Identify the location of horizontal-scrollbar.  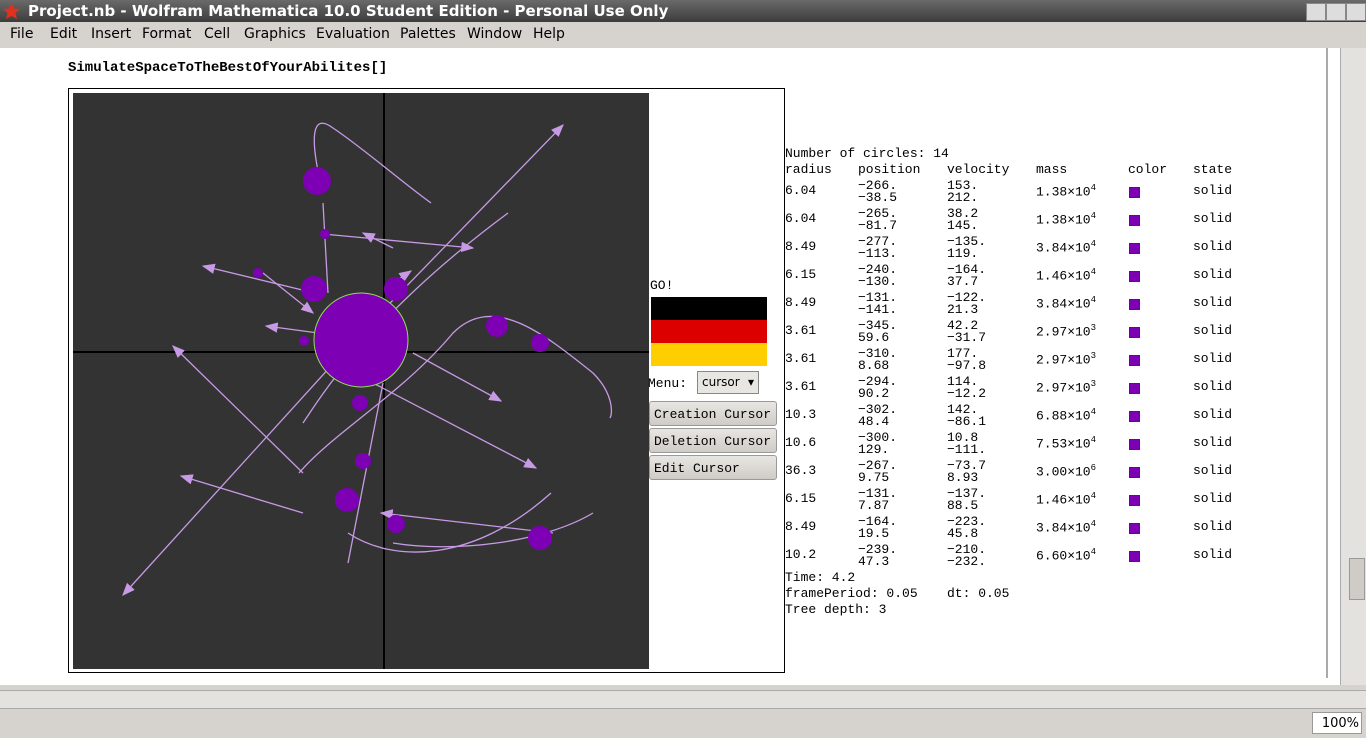
(683, 699).